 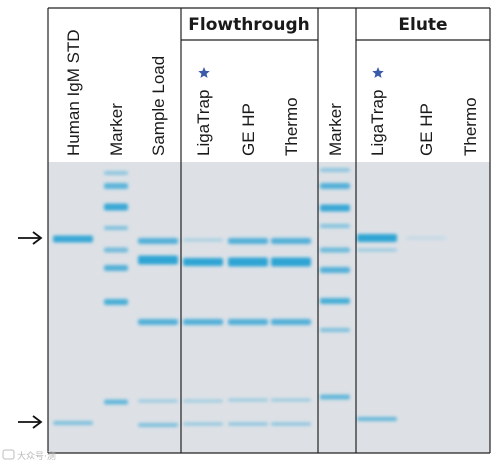 What do you see at coordinates (158, 106) in the screenshot?
I see `lane-label-3: Sample Load` at bounding box center [158, 106].